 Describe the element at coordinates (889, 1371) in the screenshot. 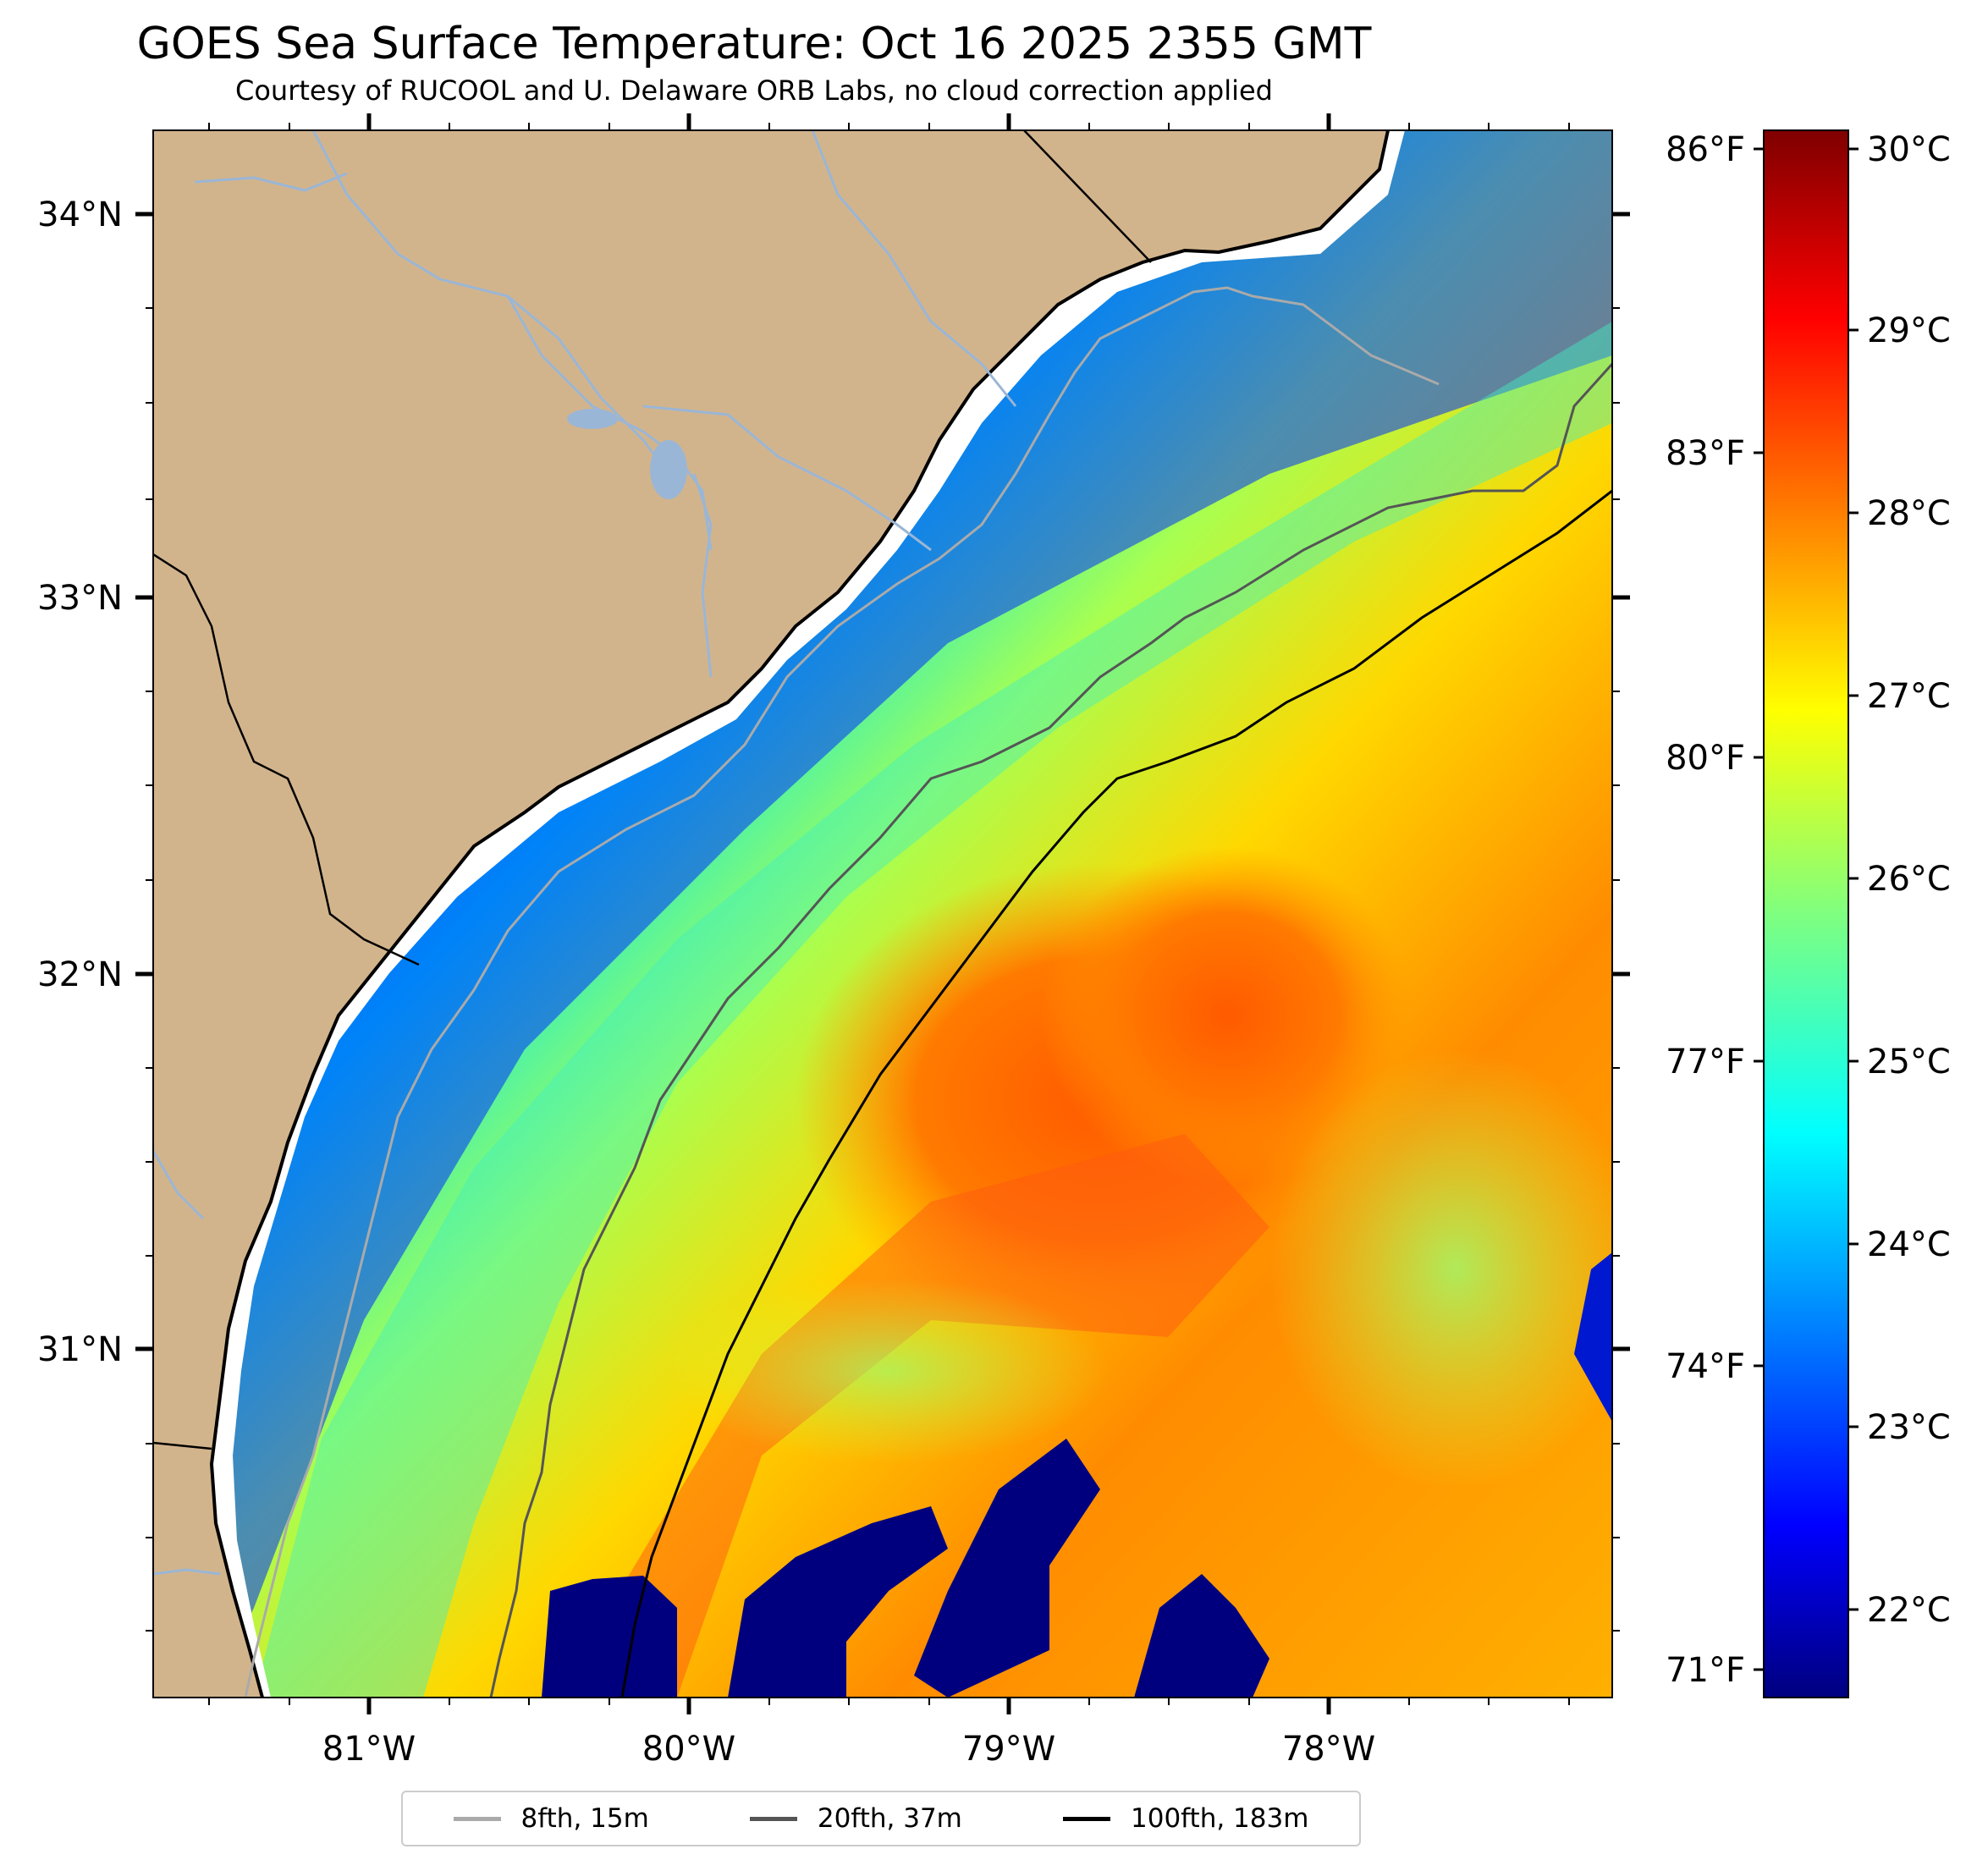

I see `offshore-cool-patch-south` at that location.